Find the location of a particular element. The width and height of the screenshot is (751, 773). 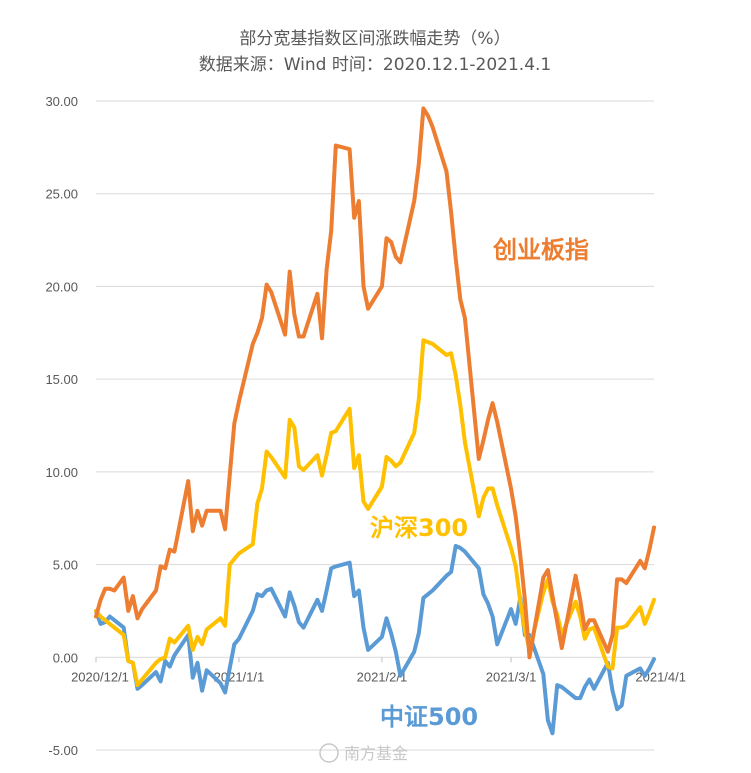

watermark-text: 南方基金 is located at coordinates (376, 753).